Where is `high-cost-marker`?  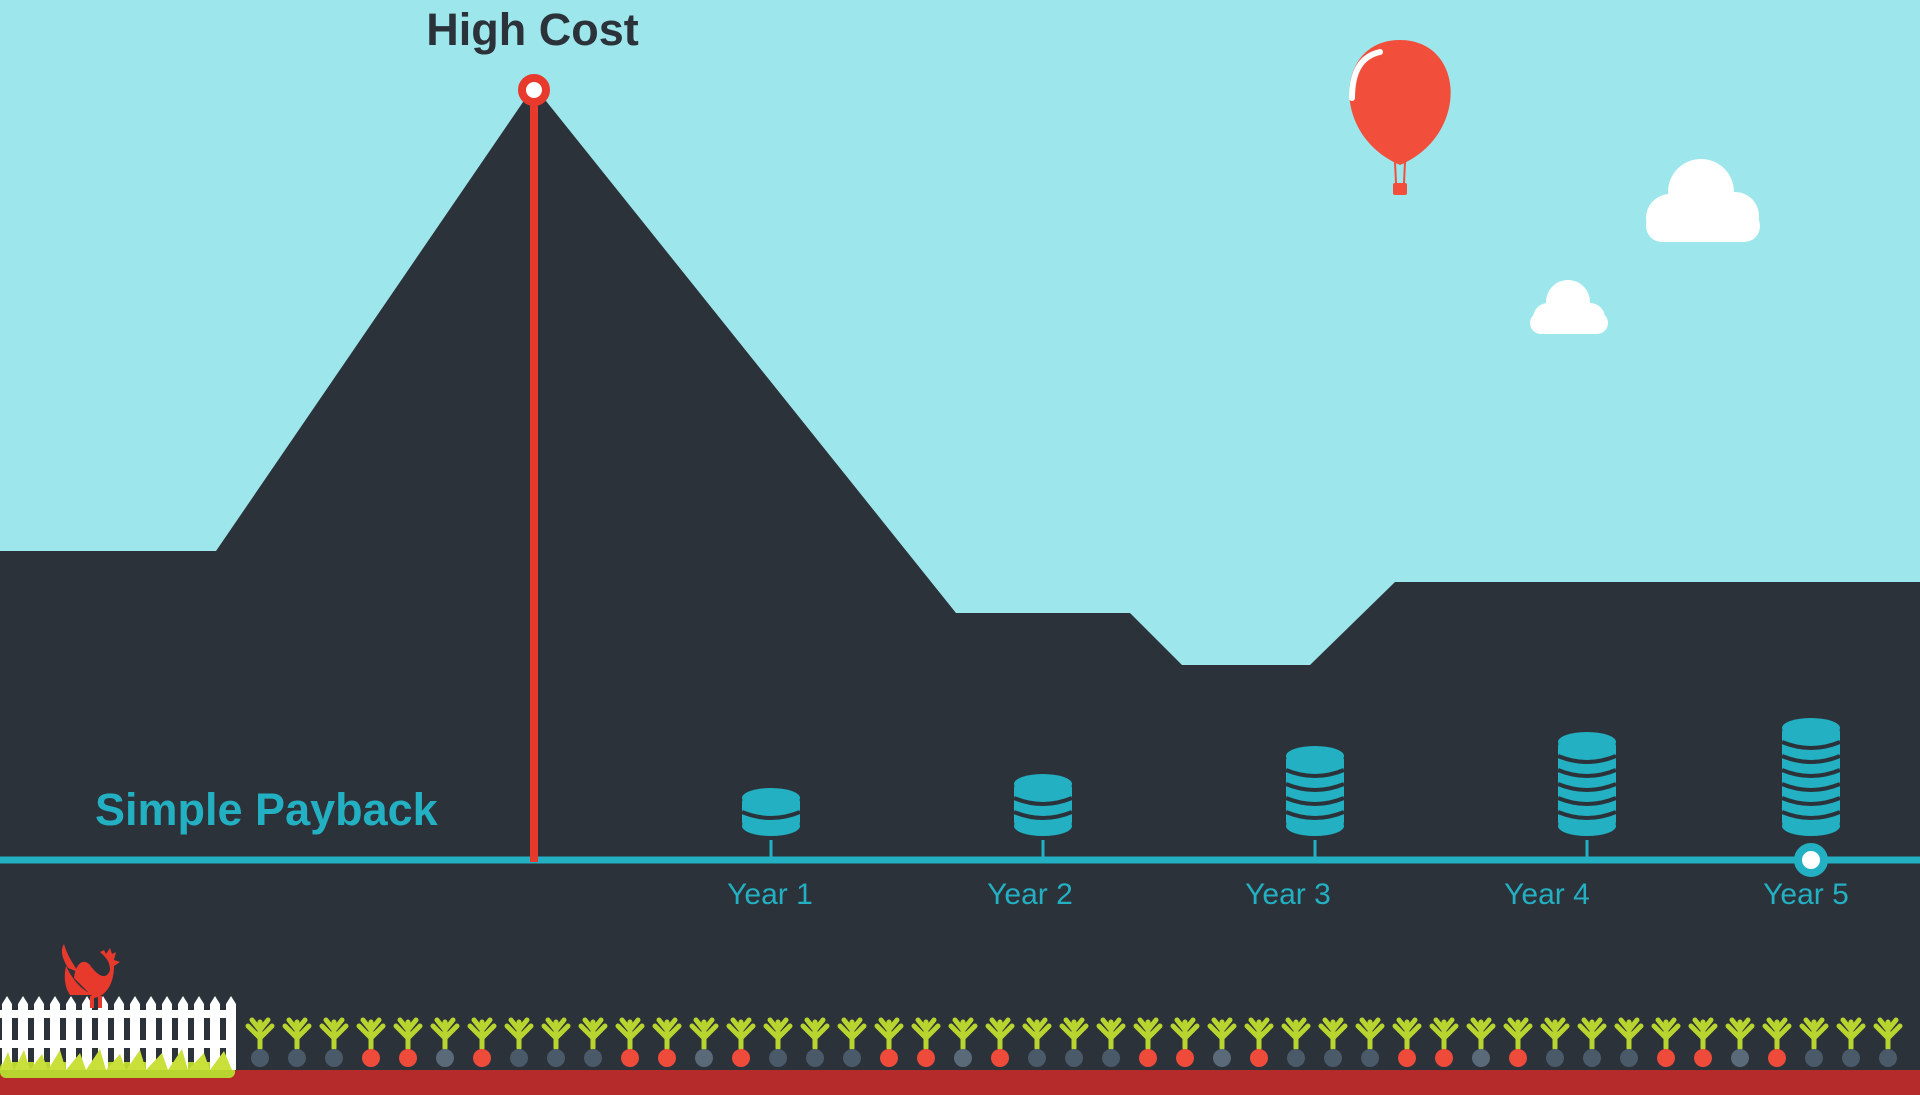 high-cost-marker is located at coordinates (534, 90).